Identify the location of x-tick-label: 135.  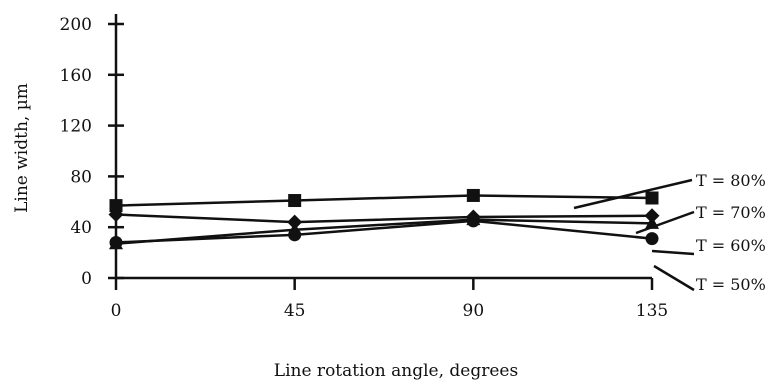
(652, 311).